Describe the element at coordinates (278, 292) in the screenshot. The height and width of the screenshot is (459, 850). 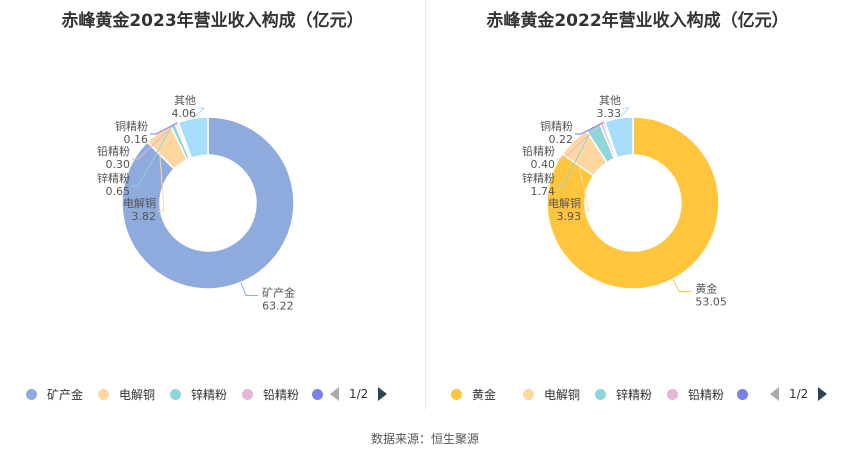
I see `slice-label-gold: 矿产金` at that location.